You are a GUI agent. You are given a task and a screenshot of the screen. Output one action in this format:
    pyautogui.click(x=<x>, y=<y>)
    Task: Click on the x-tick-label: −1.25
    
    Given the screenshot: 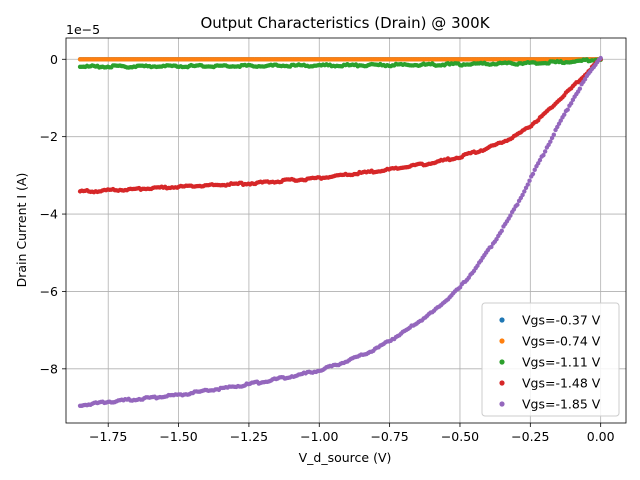 What is the action you would take?
    pyautogui.click(x=249, y=436)
    